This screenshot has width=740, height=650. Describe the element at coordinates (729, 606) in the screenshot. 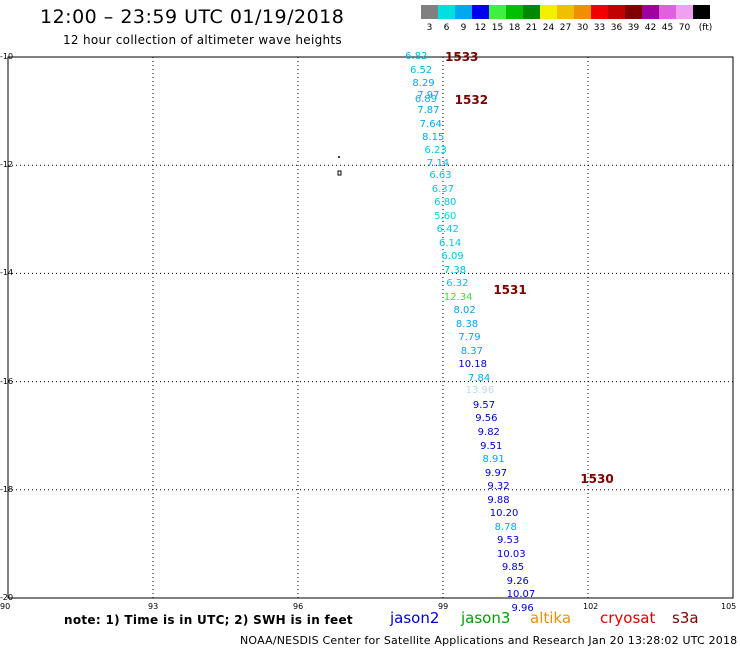

I see `lon-tick-label: 105` at that location.